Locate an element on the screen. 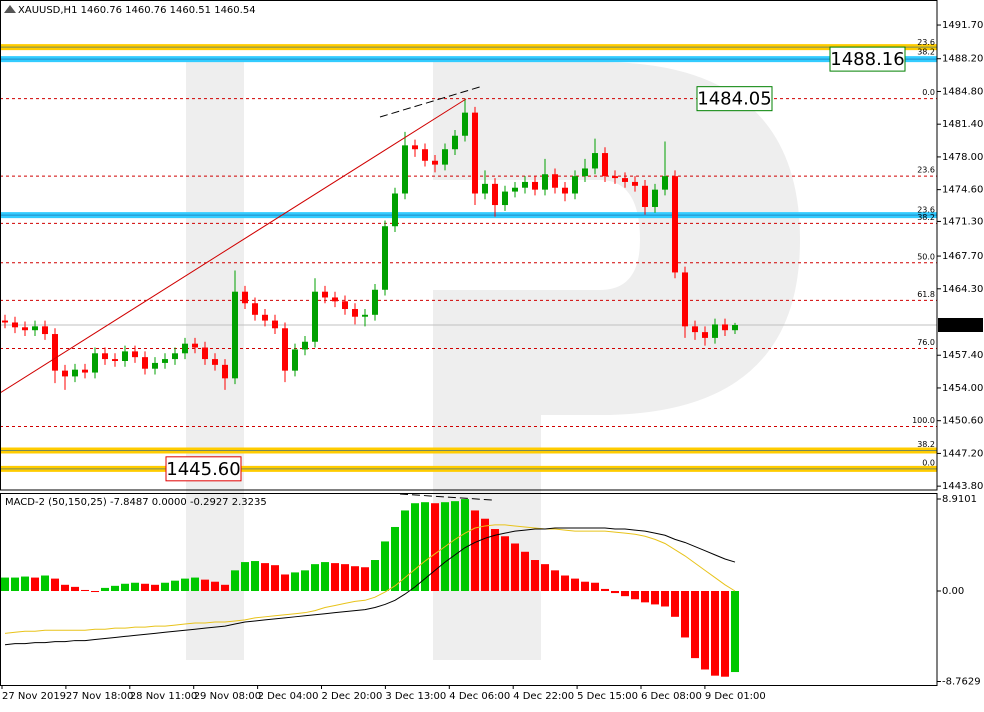  x-tick-label: 27 Nov 2019 is located at coordinates (34, 696).